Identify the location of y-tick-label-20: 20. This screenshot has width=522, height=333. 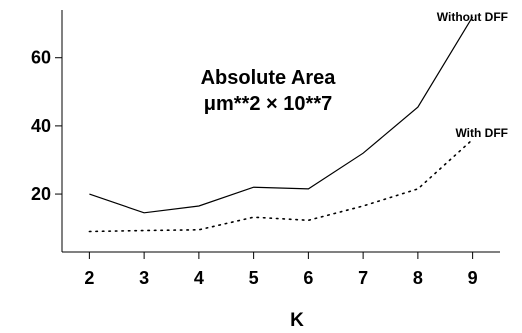
(41, 194).